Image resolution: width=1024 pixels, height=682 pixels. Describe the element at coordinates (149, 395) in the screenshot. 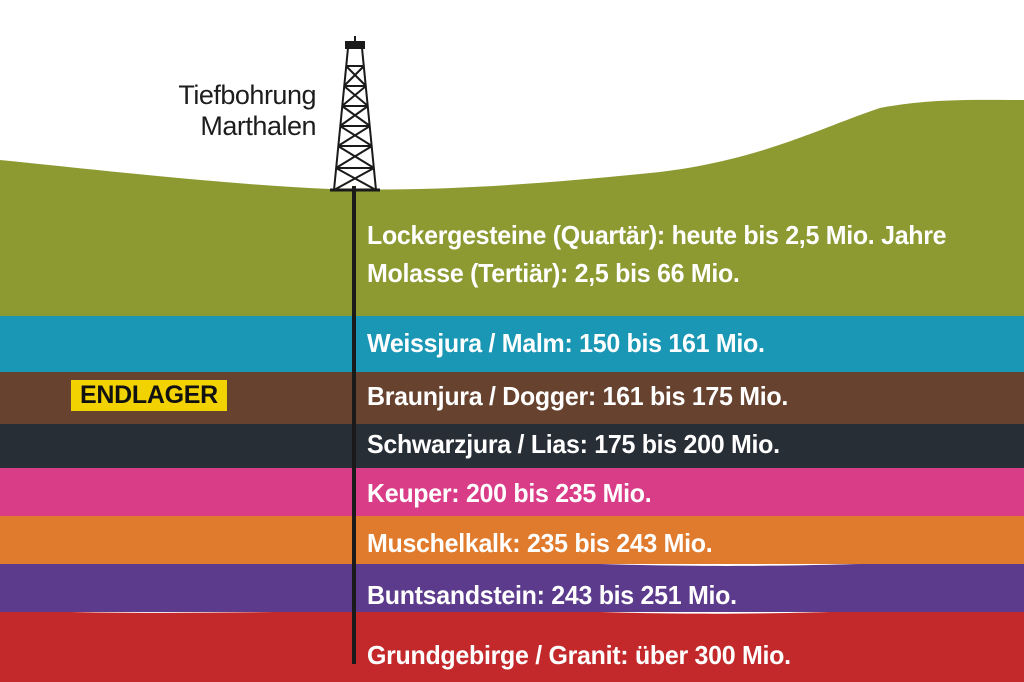

I see `repository-marker: ENDLAGER` at that location.